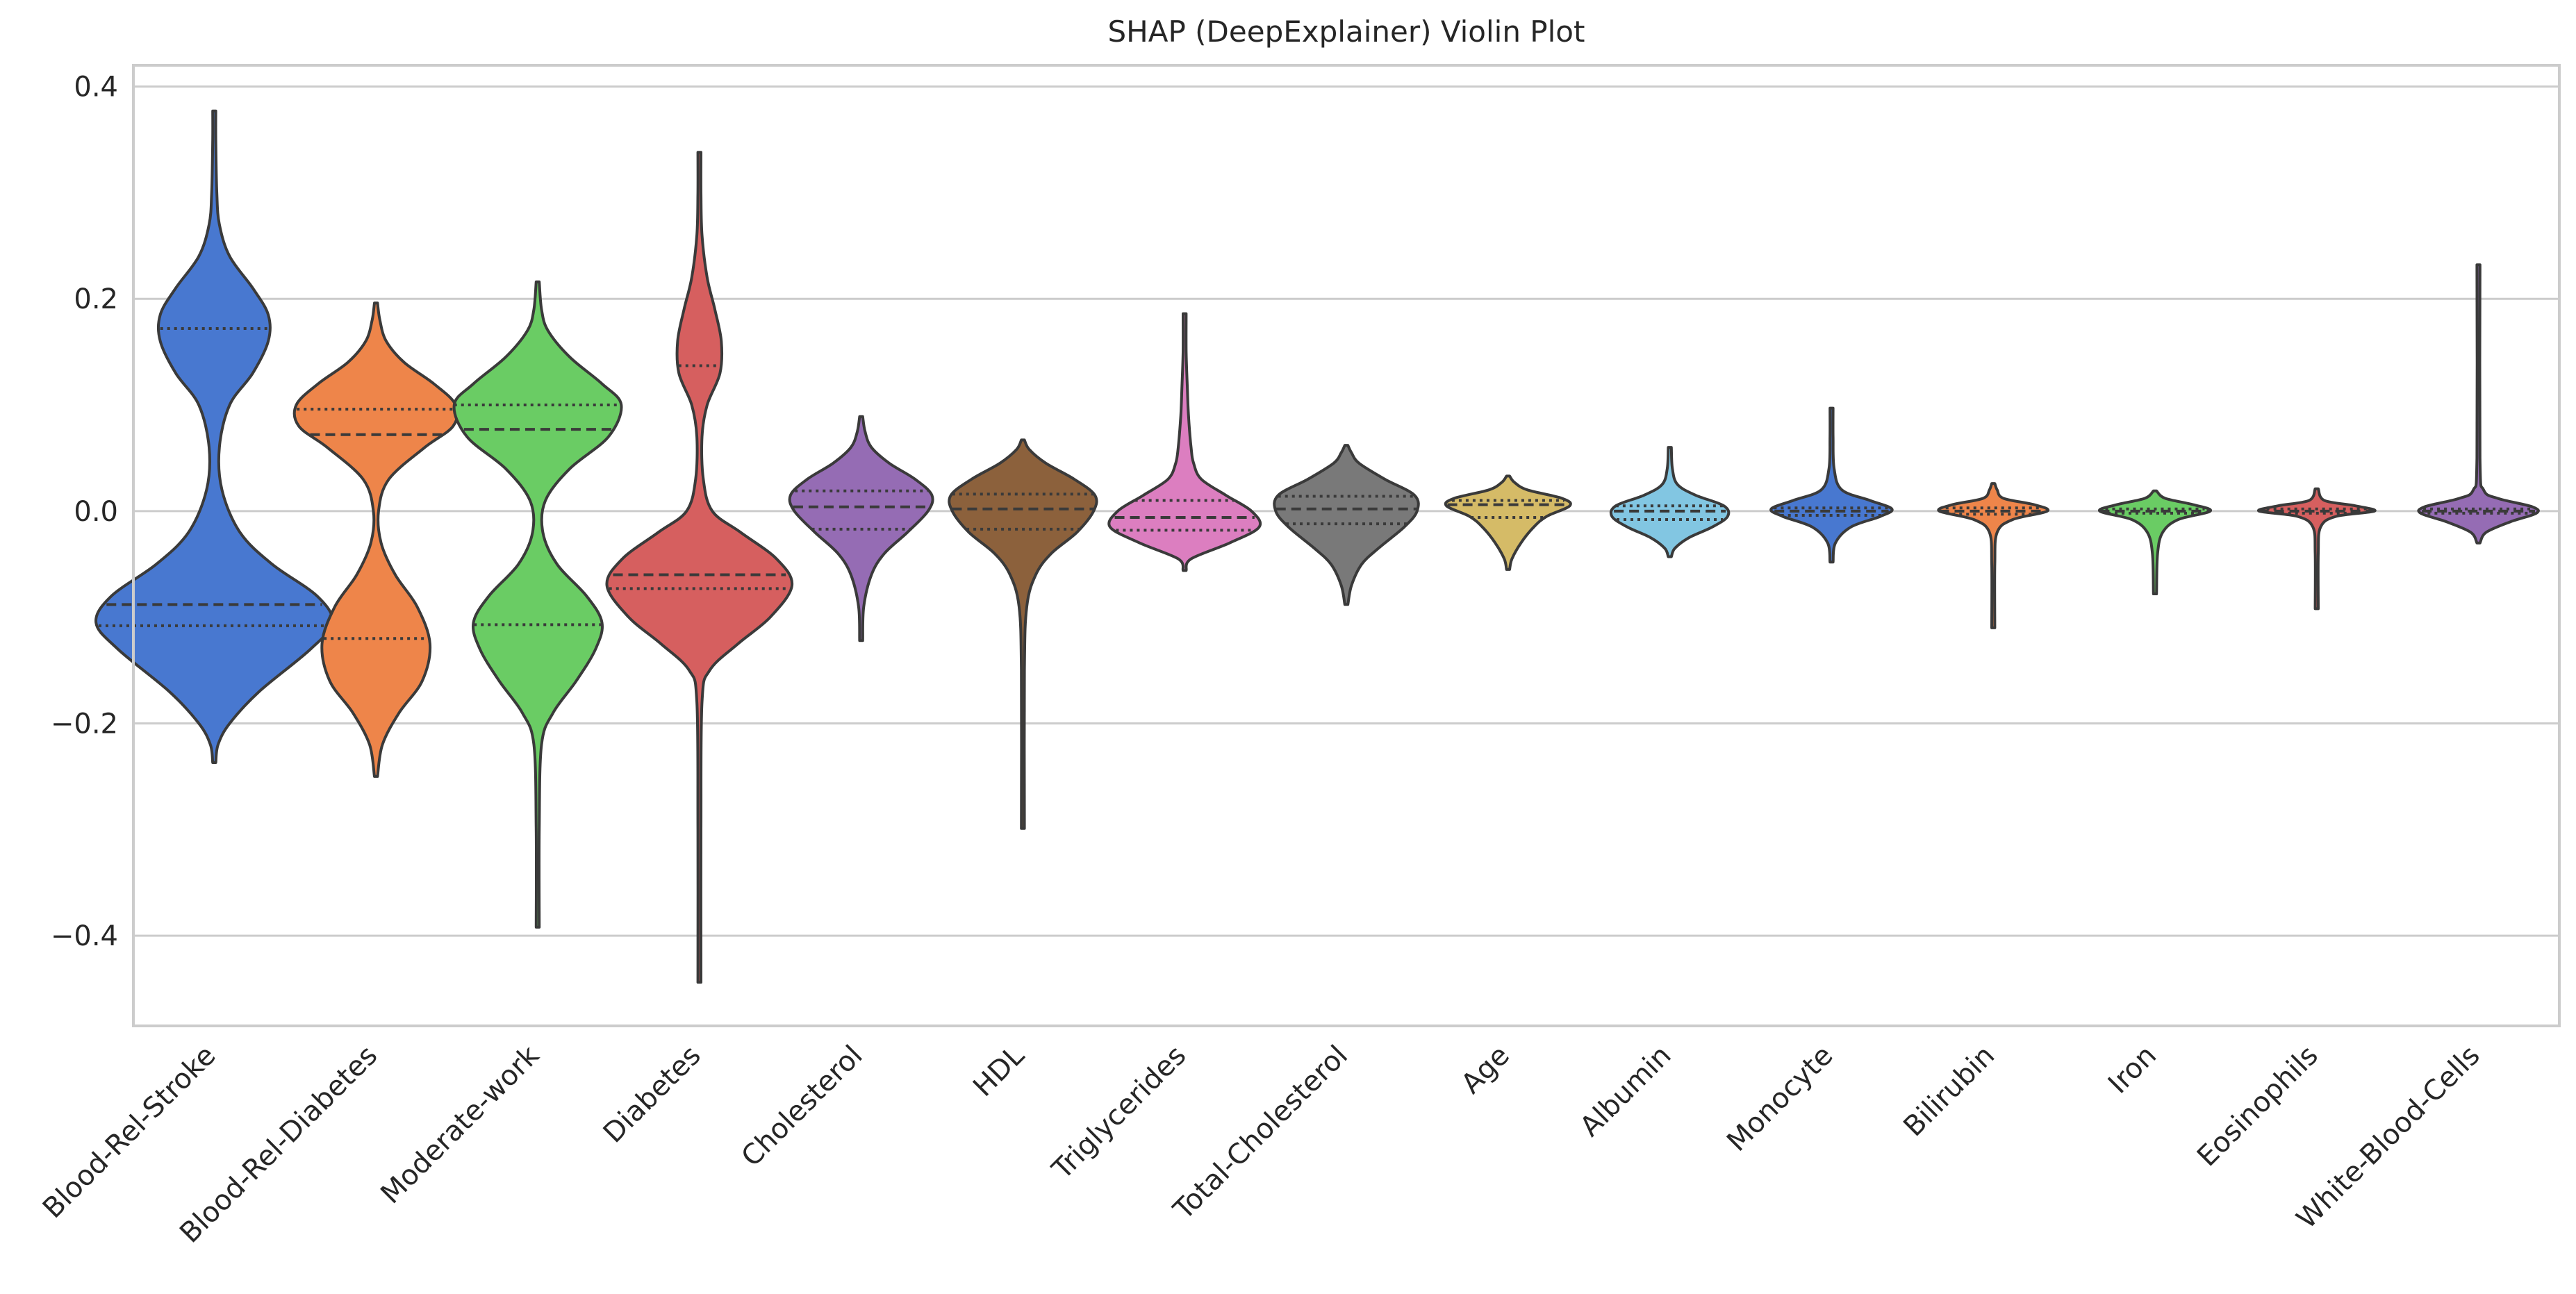 Image resolution: width=2576 pixels, height=1294 pixels. I want to click on violin-diabetes, so click(700, 567).